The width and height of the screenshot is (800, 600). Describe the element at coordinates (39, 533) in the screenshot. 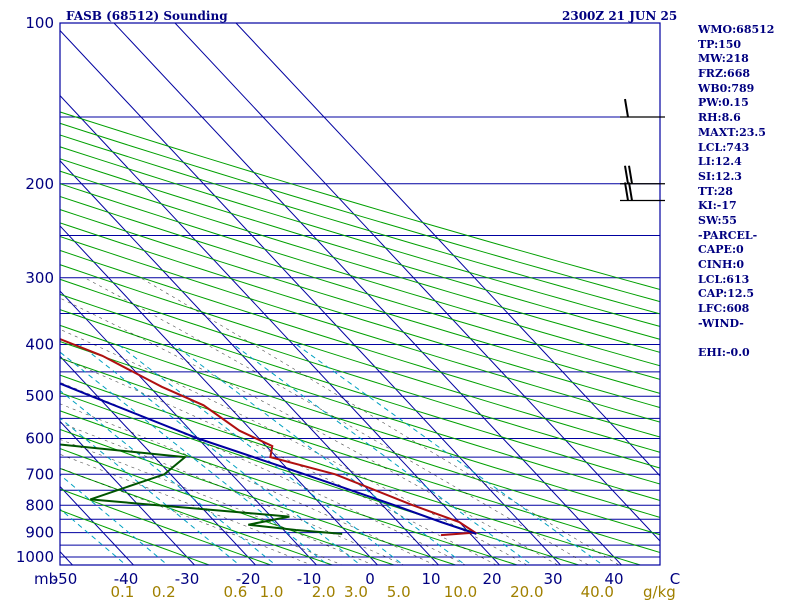

I see `pressure-tick-label: 900` at that location.